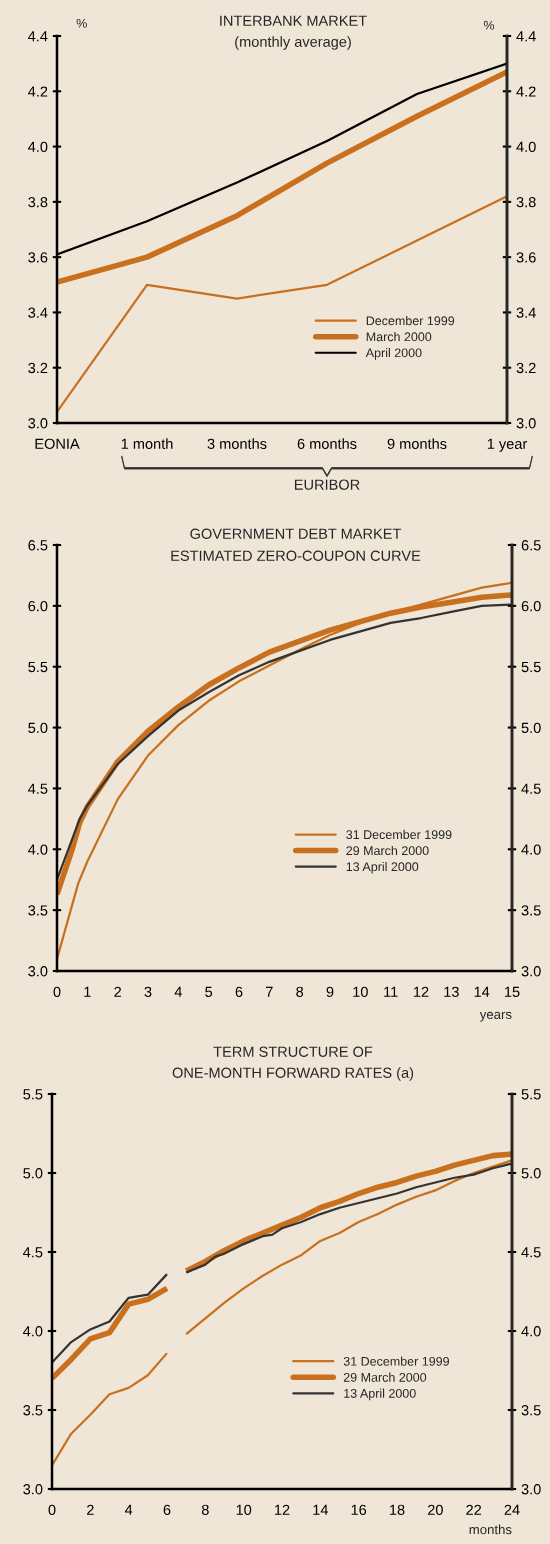  Describe the element at coordinates (293, 1074) in the screenshot. I see `chart-subtitle: ONE-MONTH FORWARD RATES (a)` at that location.